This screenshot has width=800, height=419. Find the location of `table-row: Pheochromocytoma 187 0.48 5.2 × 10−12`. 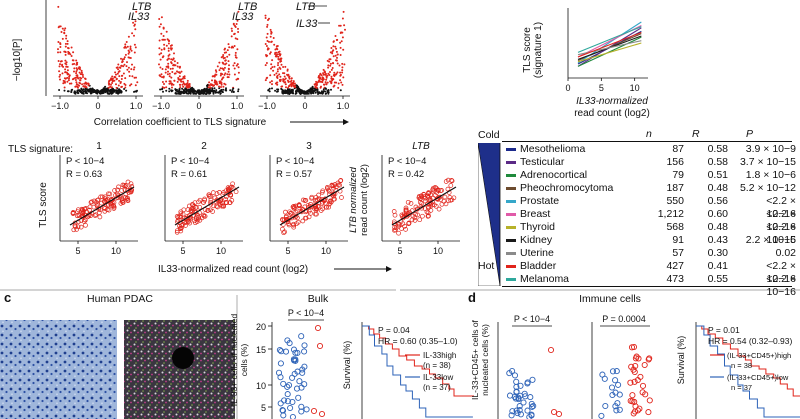

table-row: Pheochromocytoma 187 0.48 5.2 × 10−12 is located at coordinates (649, 188).